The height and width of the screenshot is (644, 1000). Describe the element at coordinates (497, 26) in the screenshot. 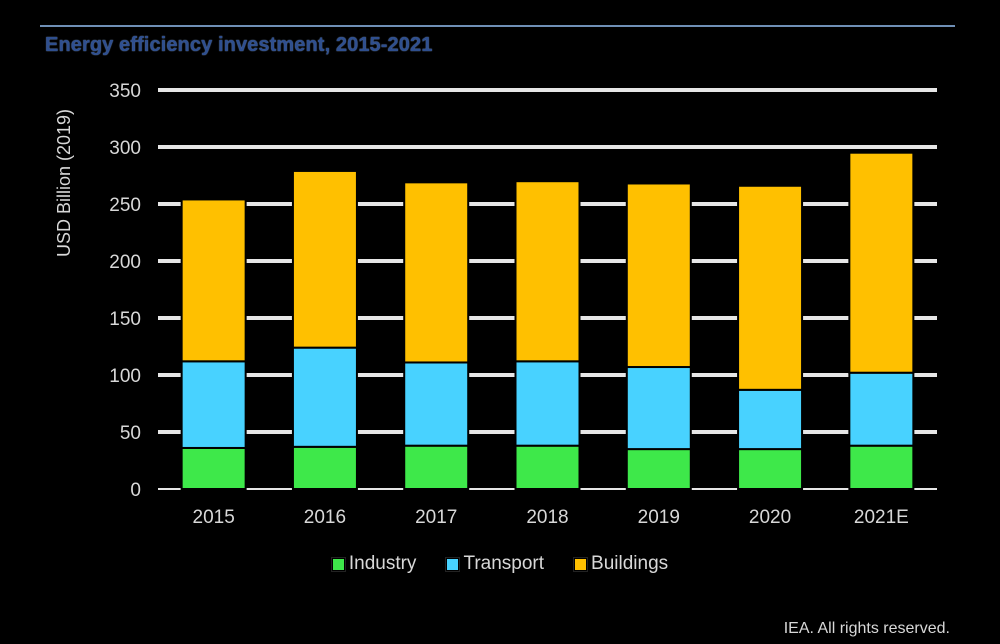

I see `top-rule` at that location.